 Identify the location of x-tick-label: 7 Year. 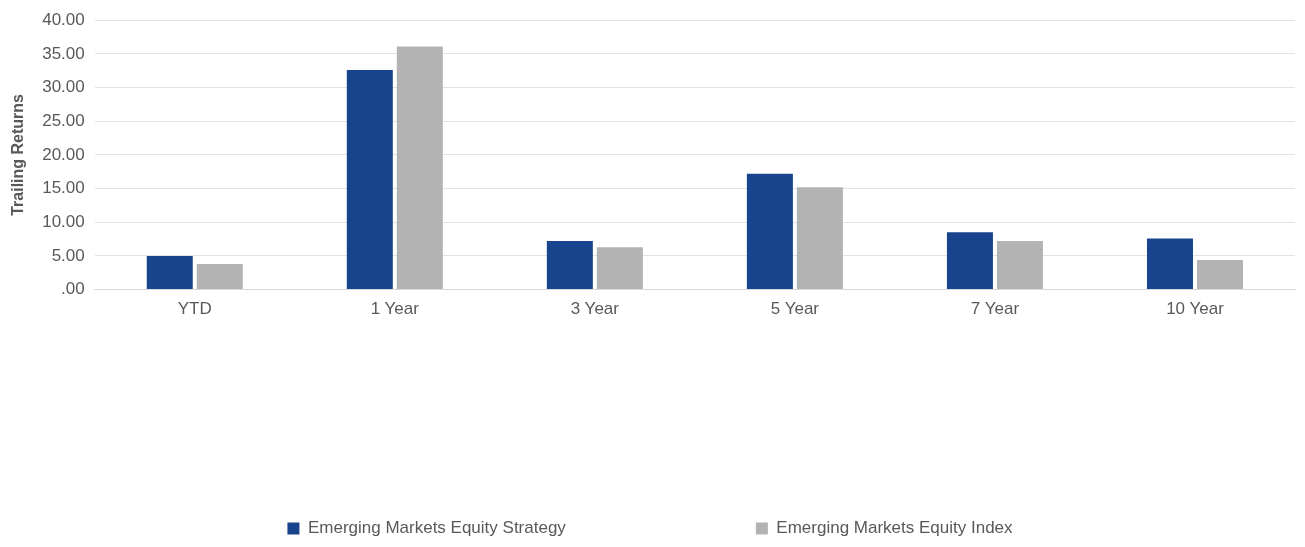
(995, 309).